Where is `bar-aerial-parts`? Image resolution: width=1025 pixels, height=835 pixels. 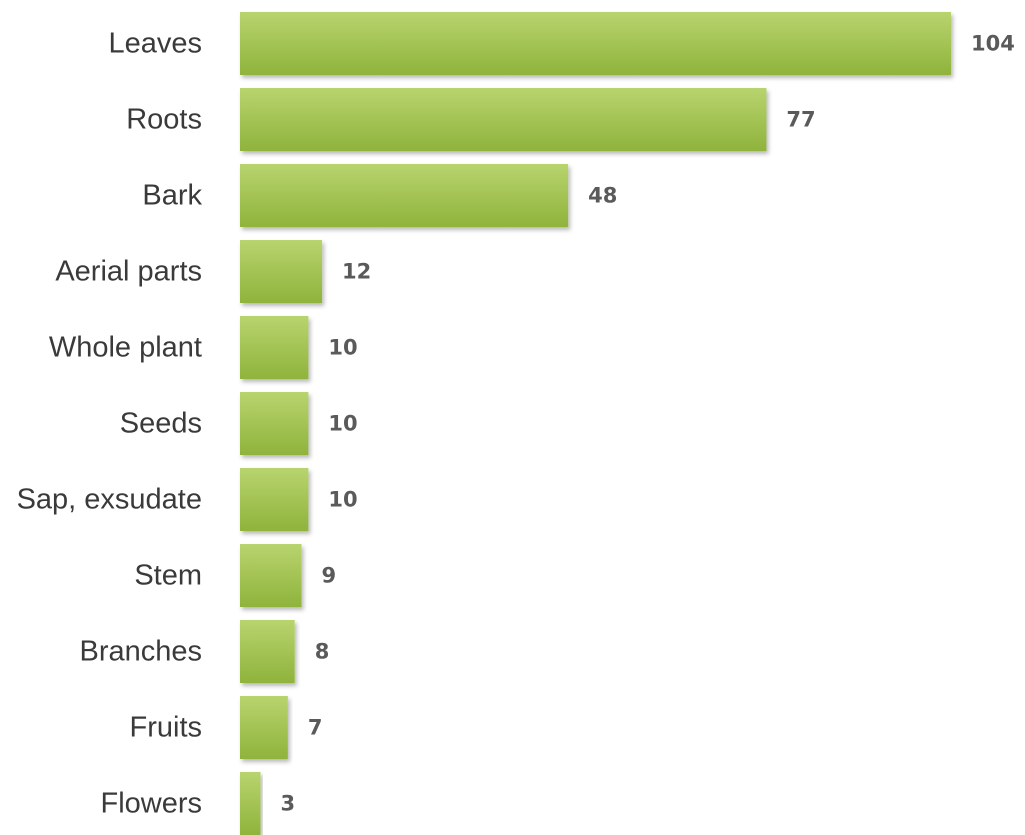
bar-aerial-parts is located at coordinates (281, 271).